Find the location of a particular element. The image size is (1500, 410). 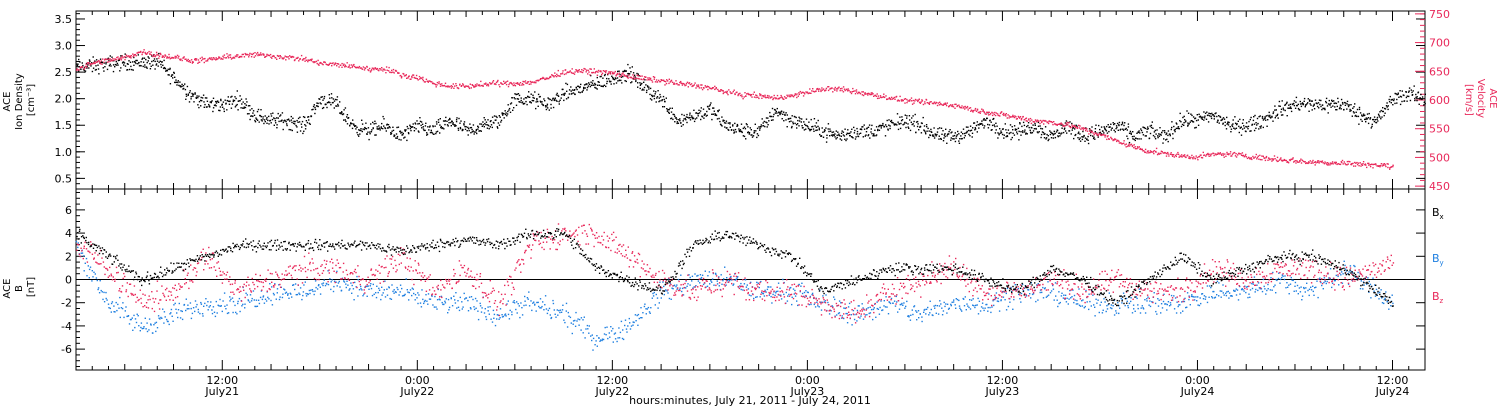

density-tick-label: 3.5 is located at coordinates (64, 19).